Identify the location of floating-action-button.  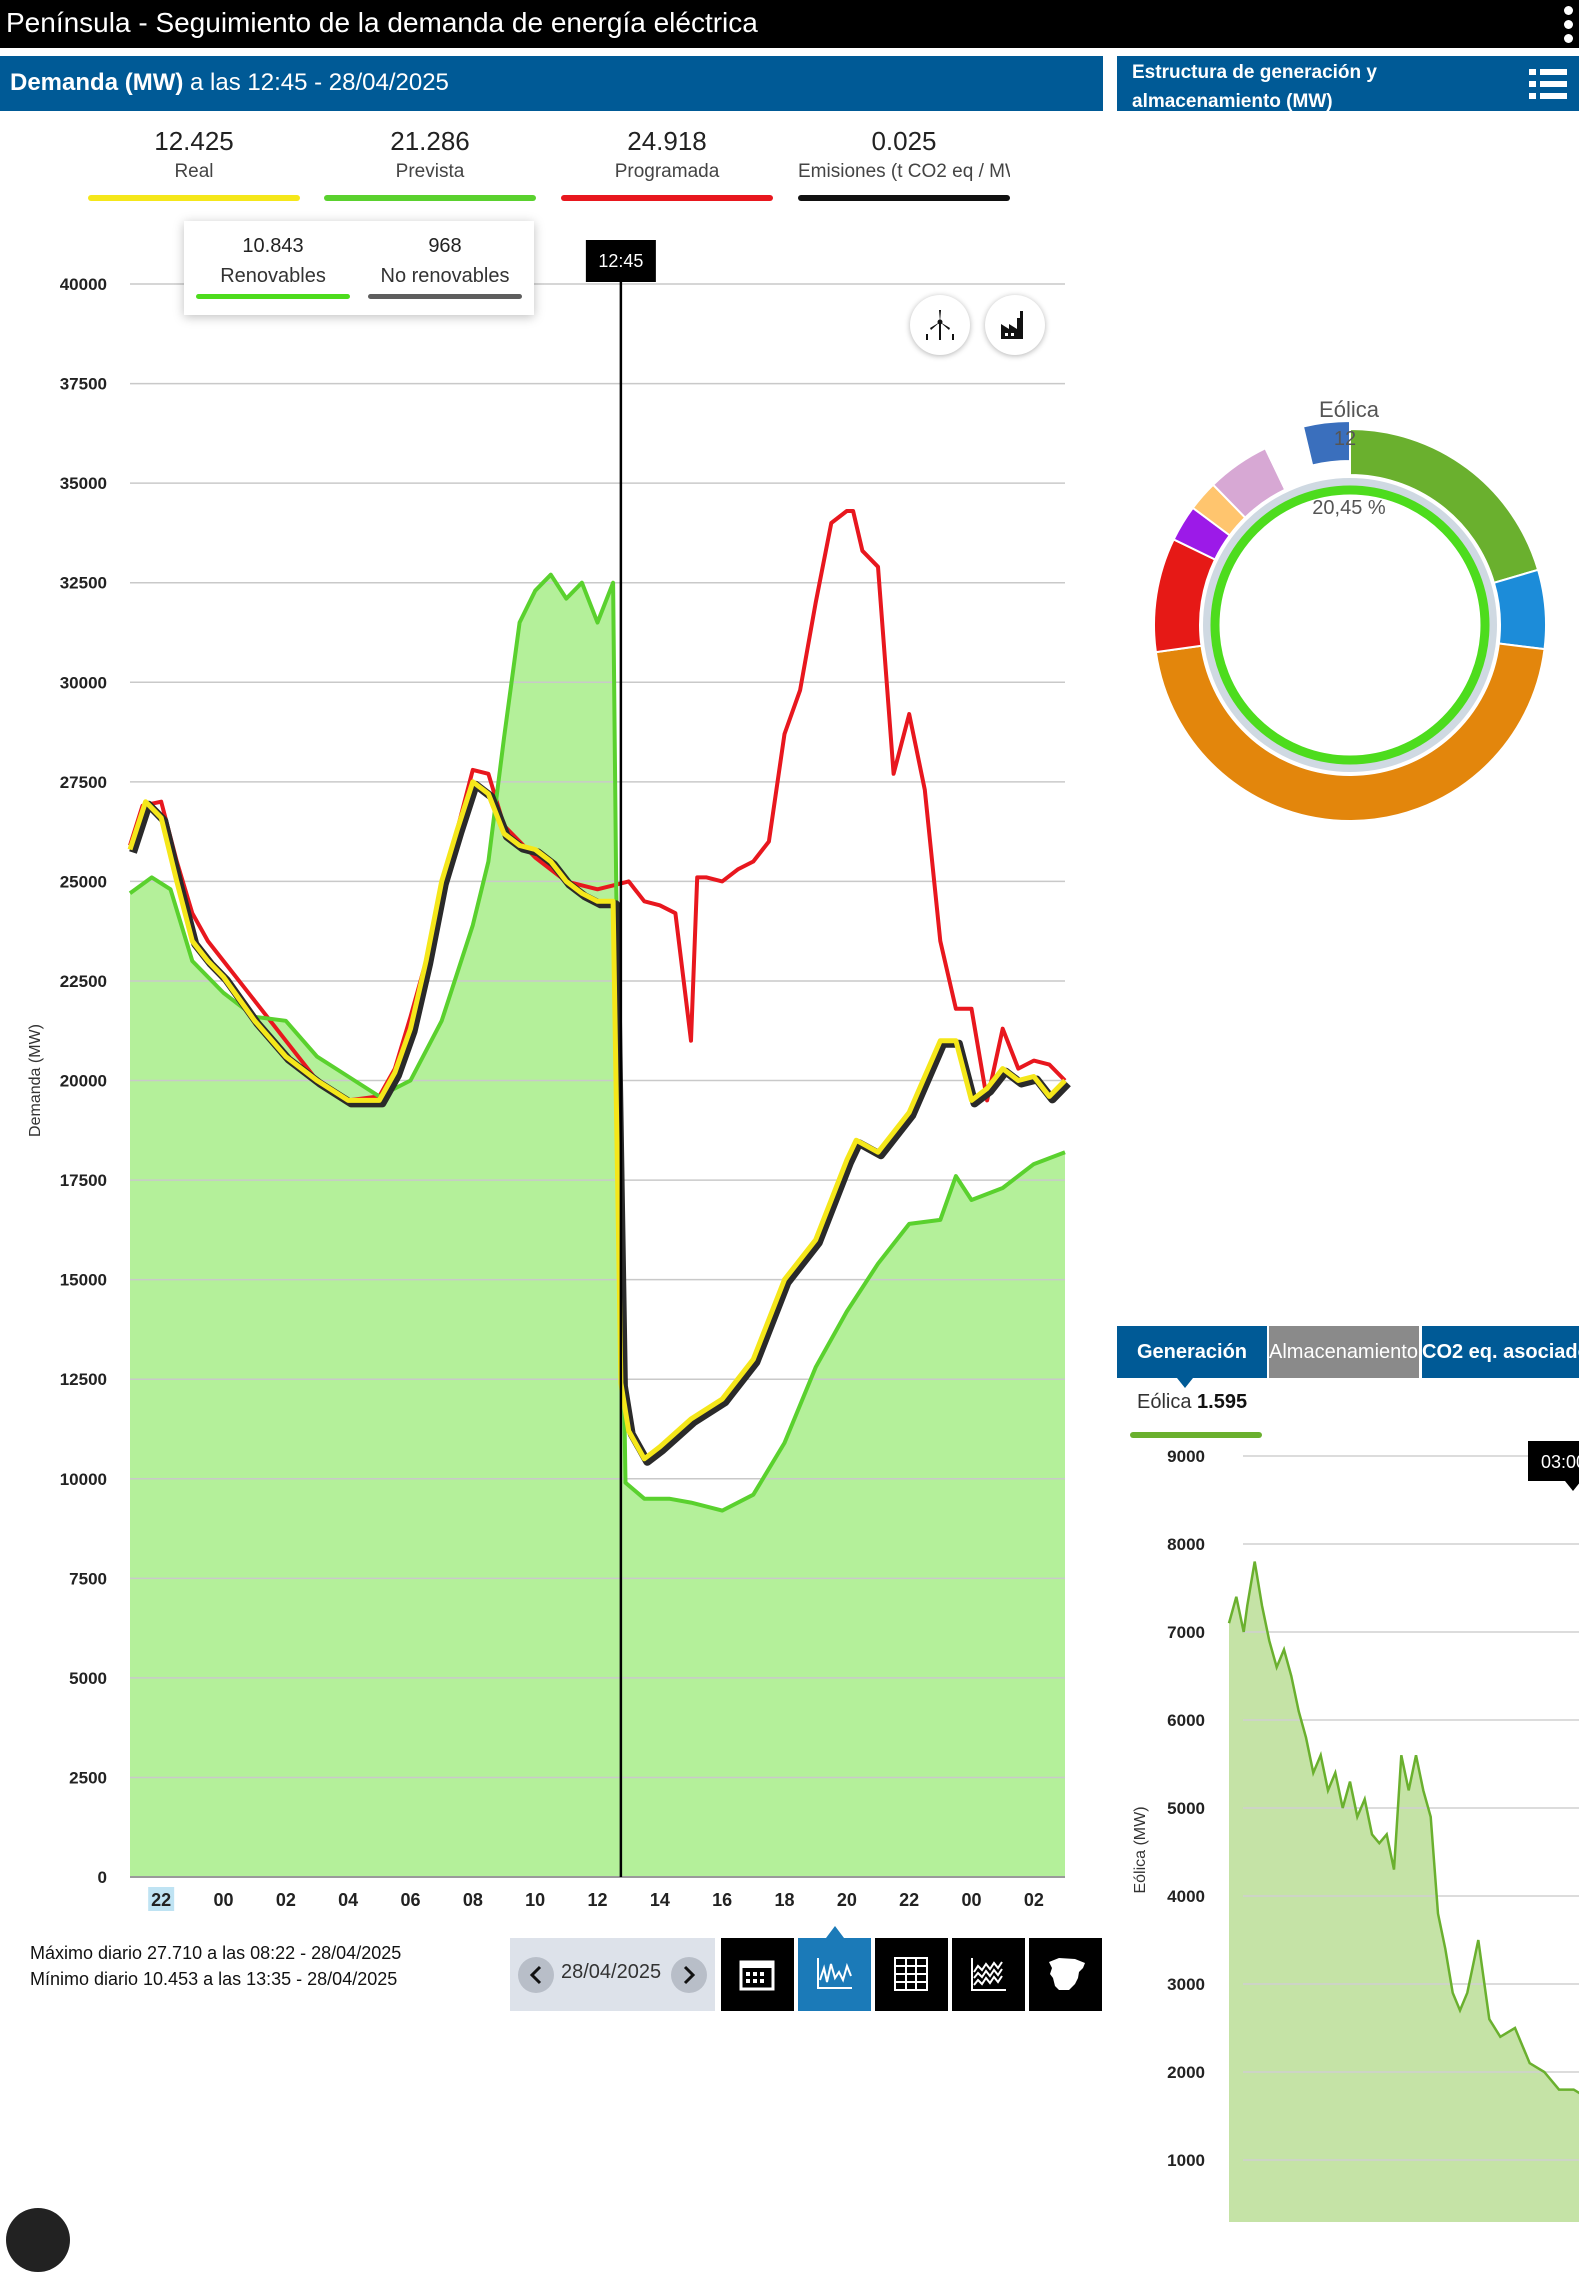
(38, 2240).